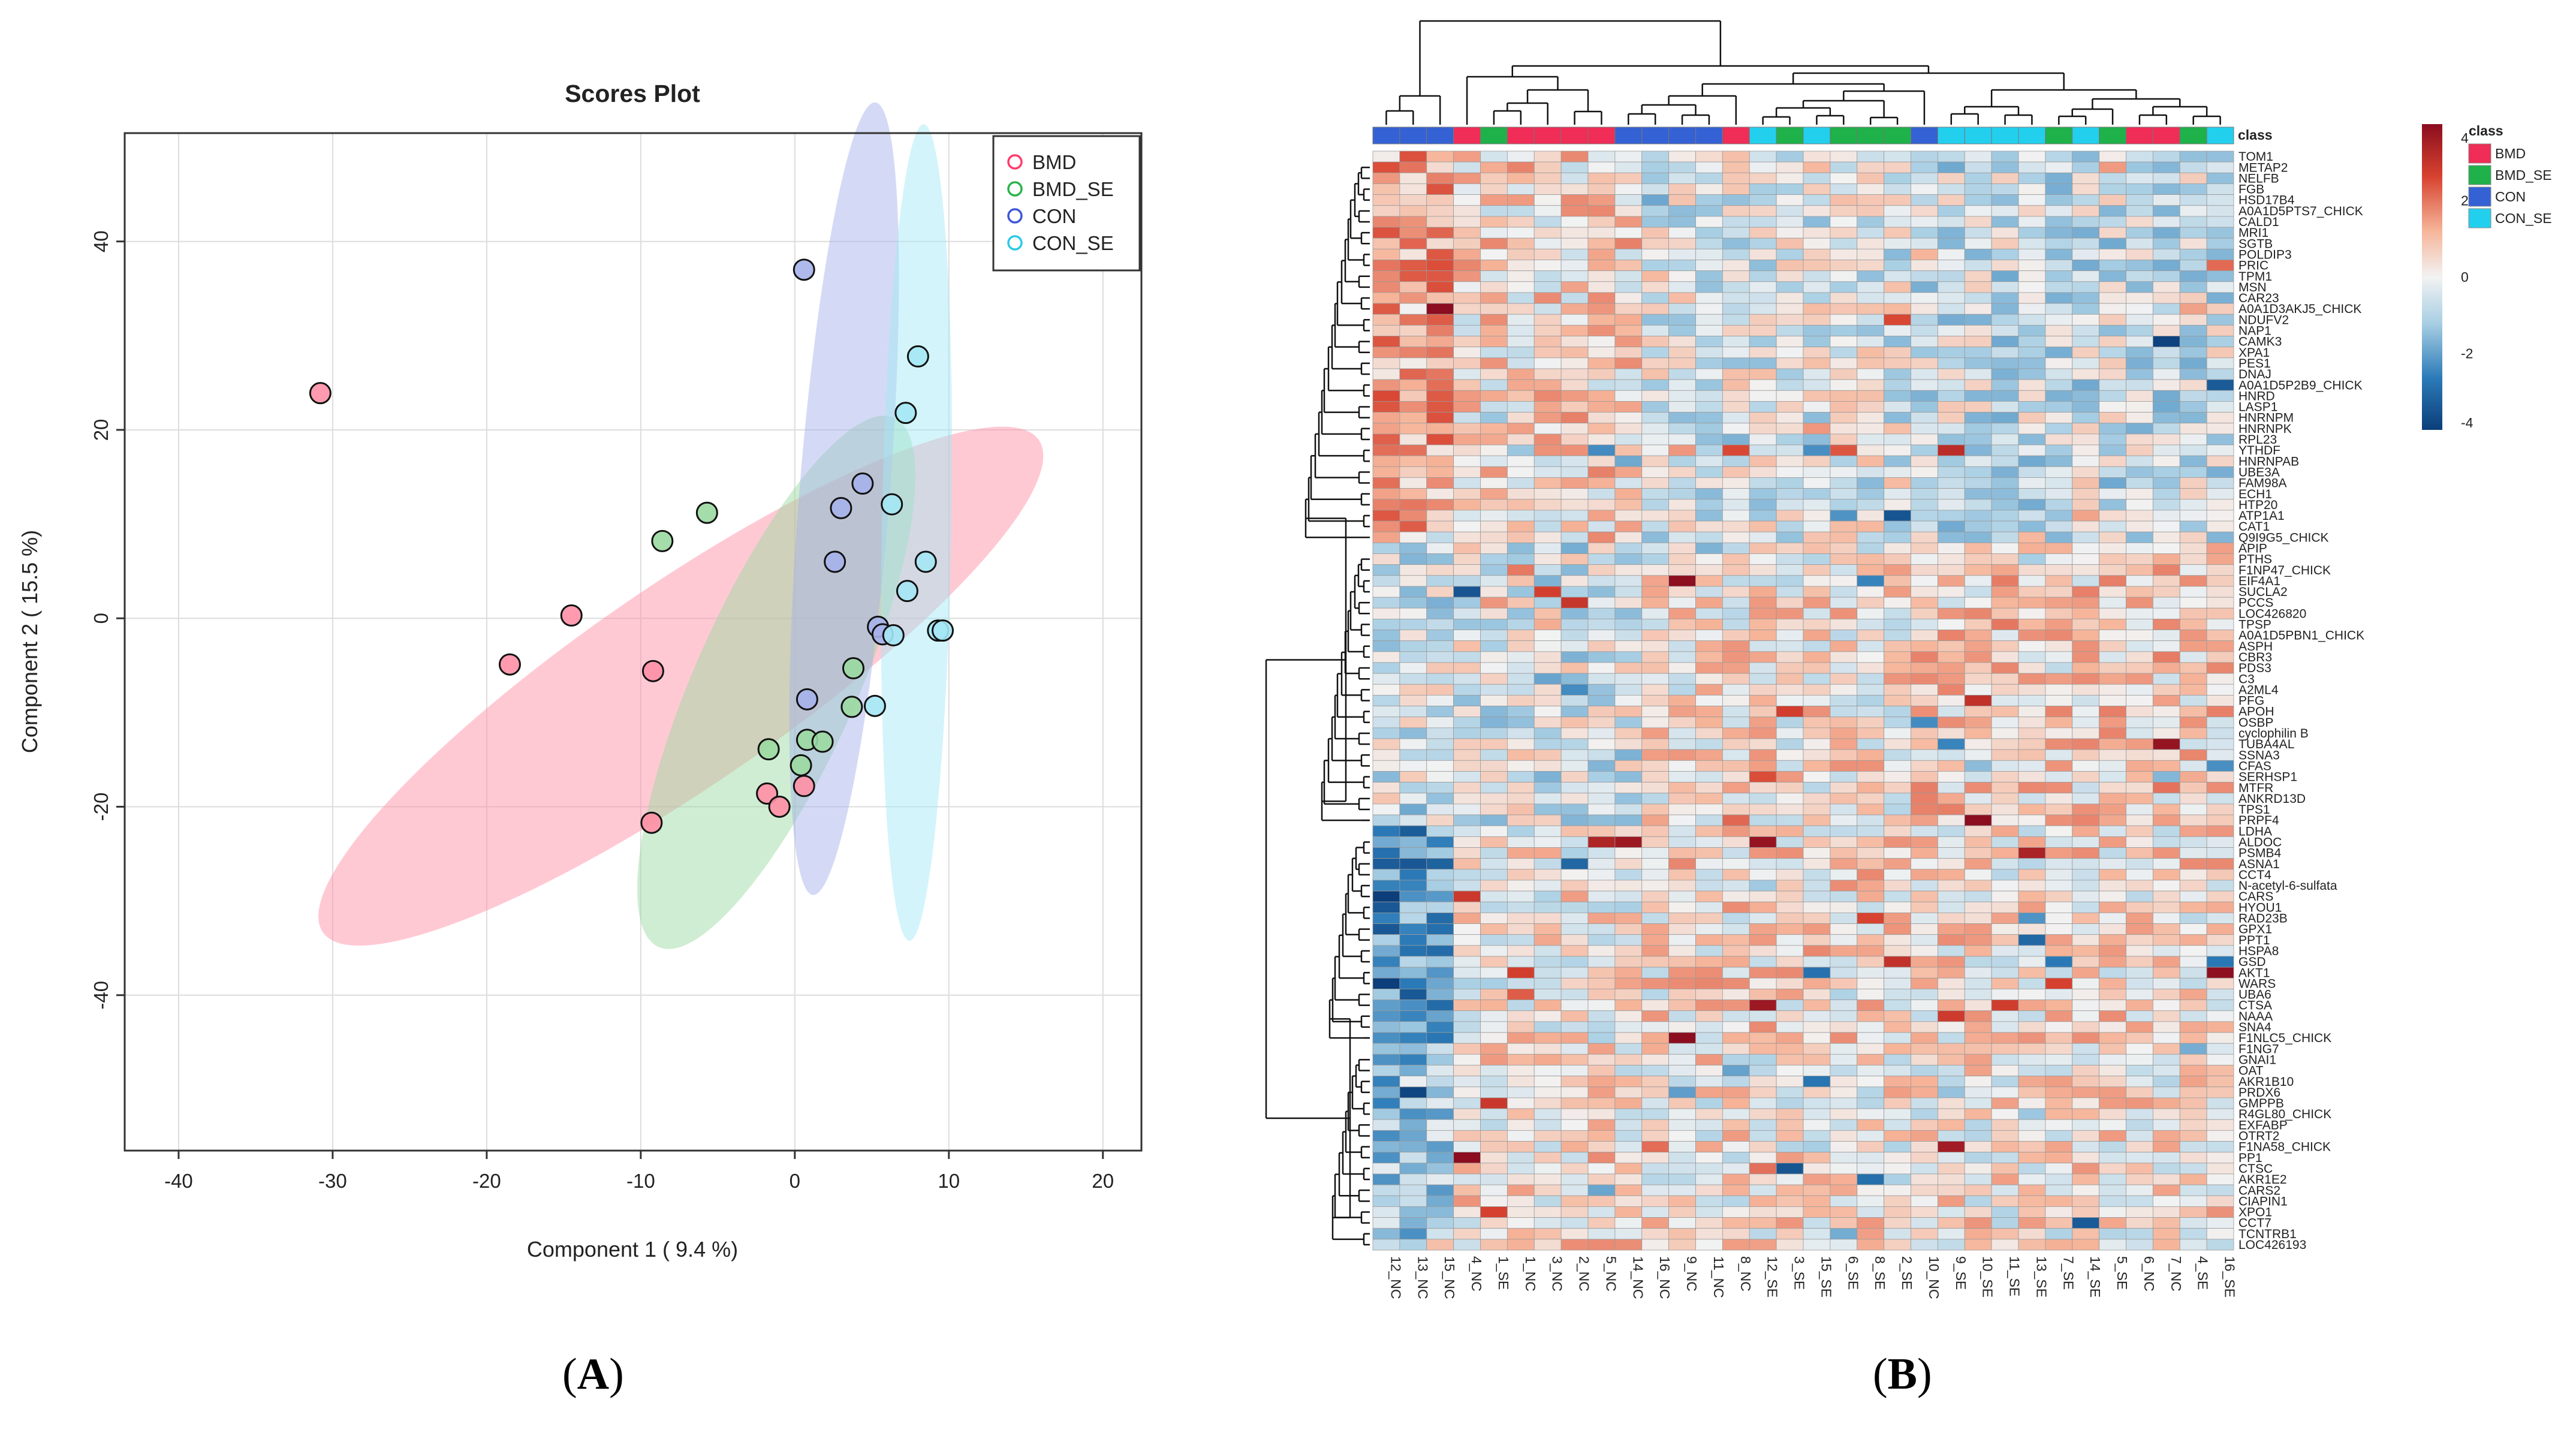 Image resolution: width=2576 pixels, height=1442 pixels. Describe the element at coordinates (863, 483) in the screenshot. I see `point-con` at that location.